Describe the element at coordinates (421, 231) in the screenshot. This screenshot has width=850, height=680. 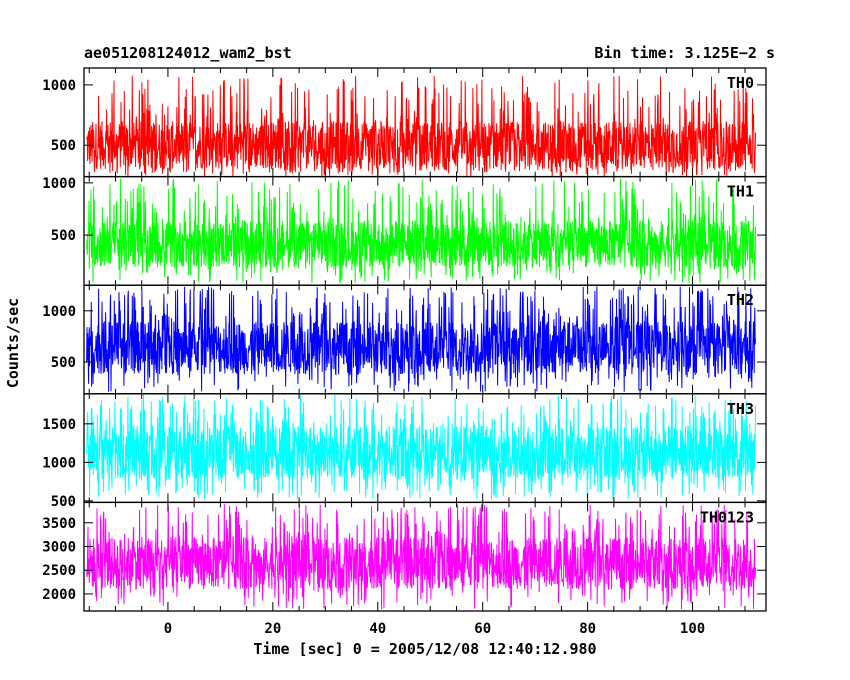
I see `series-line-th1` at that location.